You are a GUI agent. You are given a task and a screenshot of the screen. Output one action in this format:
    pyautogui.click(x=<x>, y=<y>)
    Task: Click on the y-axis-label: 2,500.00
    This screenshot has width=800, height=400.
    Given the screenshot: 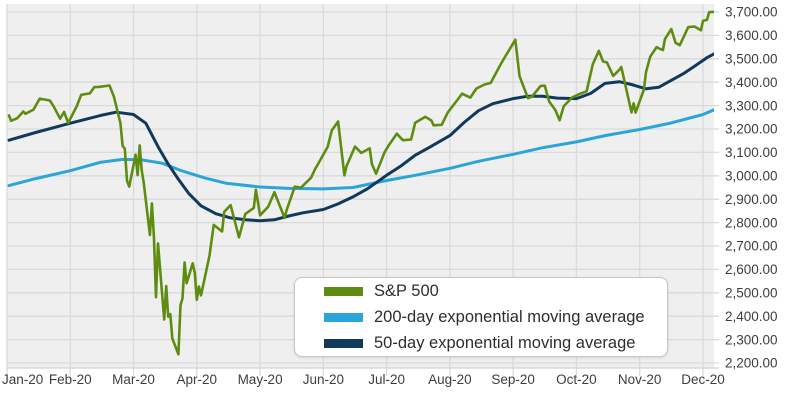 What is the action you would take?
    pyautogui.click(x=751, y=293)
    